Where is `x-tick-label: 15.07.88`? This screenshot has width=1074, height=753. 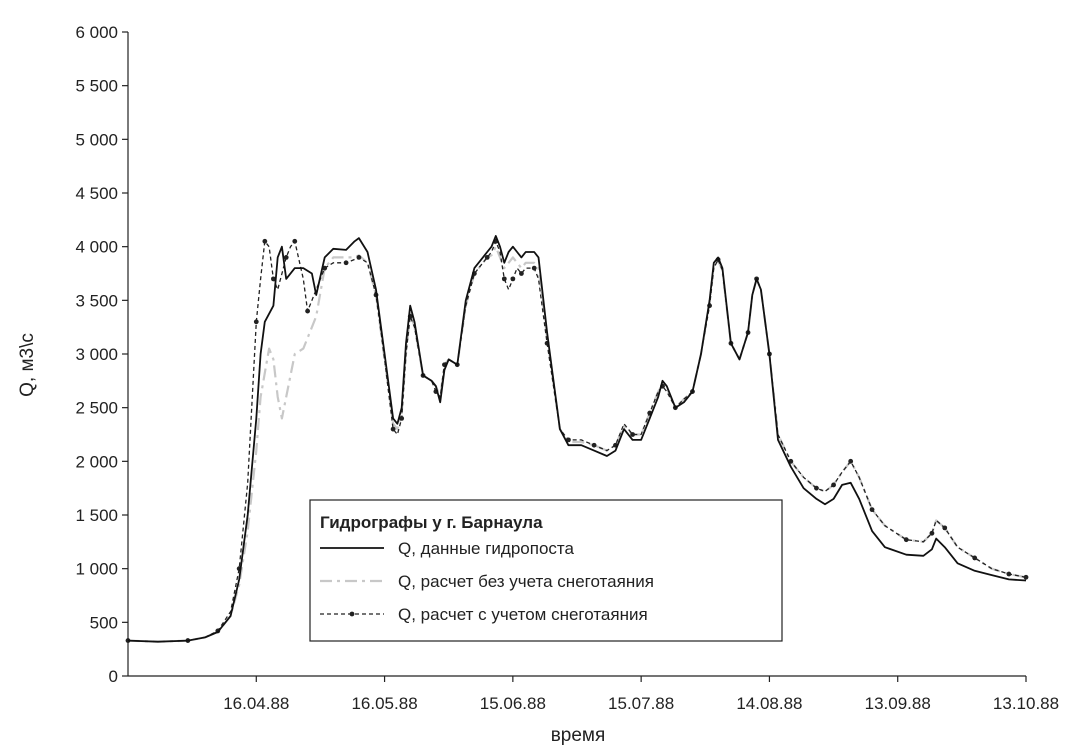 x-tick-label: 15.07.88 is located at coordinates (641, 703).